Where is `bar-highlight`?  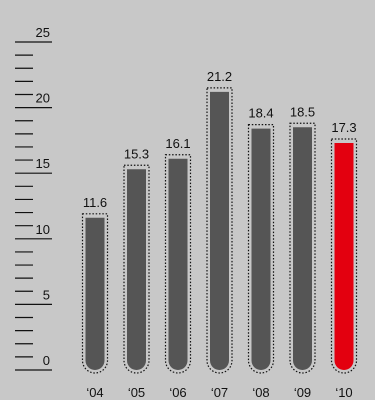 bar-highlight is located at coordinates (344, 256).